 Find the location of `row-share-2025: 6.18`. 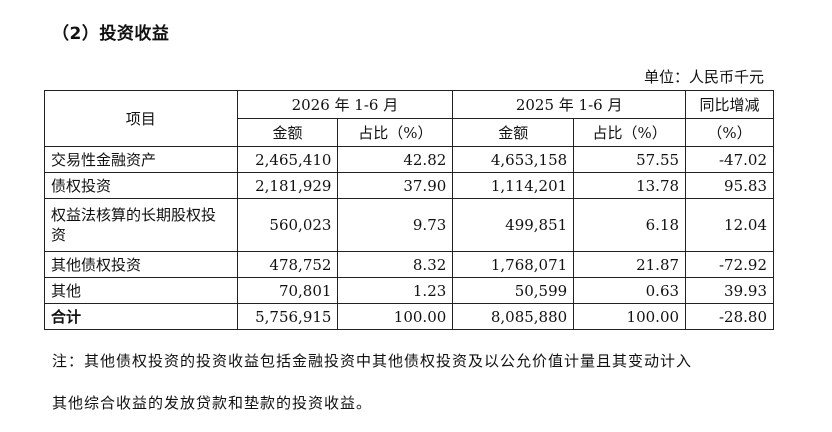

row-share-2025: 6.18 is located at coordinates (630, 225).